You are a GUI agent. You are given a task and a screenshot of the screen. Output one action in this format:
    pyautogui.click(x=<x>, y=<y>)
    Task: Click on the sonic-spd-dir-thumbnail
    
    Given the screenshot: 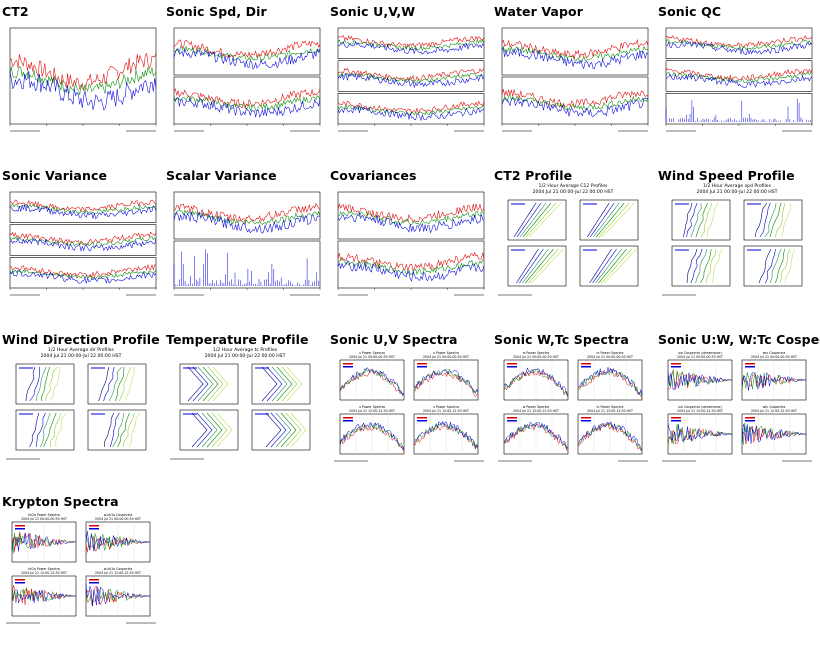 What is the action you would take?
    pyautogui.click(x=245, y=79)
    